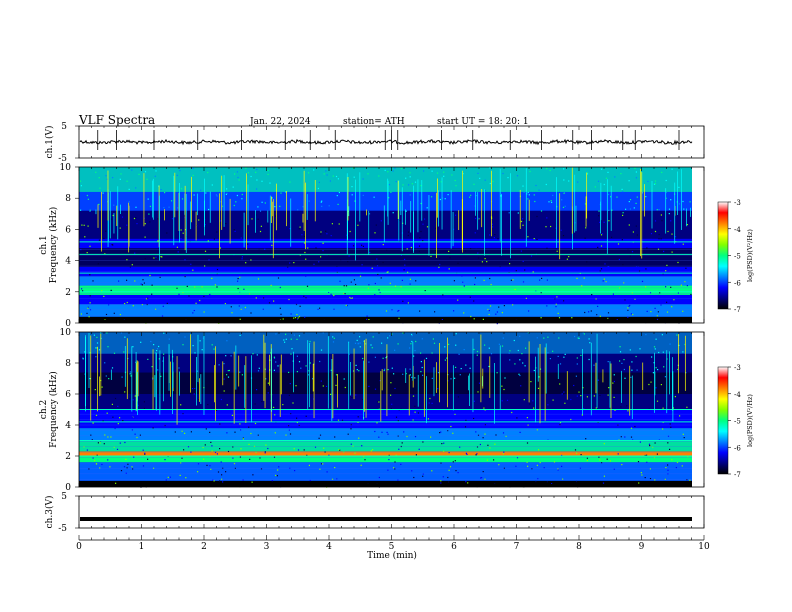 Image resolution: width=792 pixels, height=612 pixels. Describe the element at coordinates (385, 243) in the screenshot. I see `ch1-spectrogram-band` at that location.